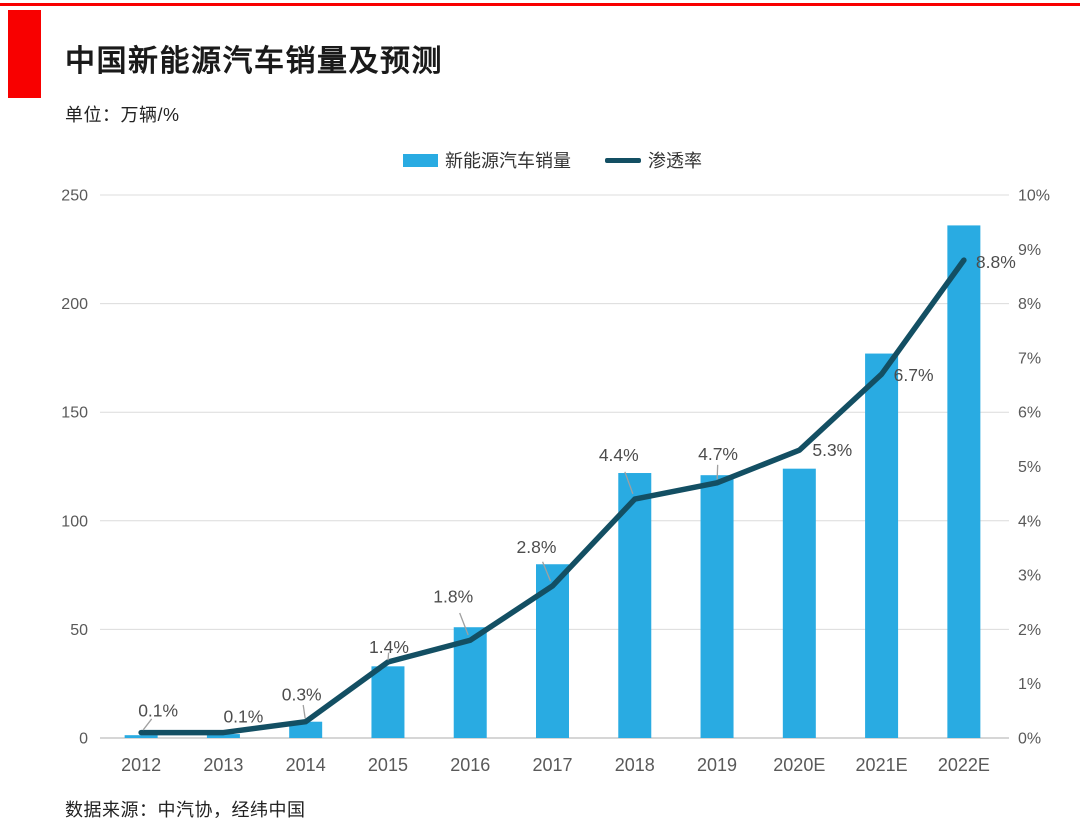 The width and height of the screenshot is (1080, 826). What do you see at coordinates (306, 729) in the screenshot?
I see `bar-2014` at bounding box center [306, 729].